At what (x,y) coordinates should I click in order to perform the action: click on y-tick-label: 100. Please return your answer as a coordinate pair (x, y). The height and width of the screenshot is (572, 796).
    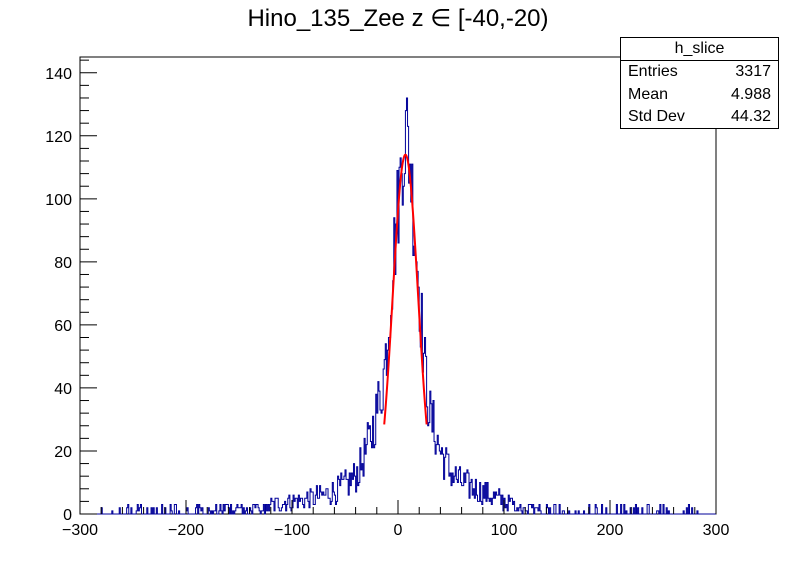
    Looking at the image, I should click on (58, 200).